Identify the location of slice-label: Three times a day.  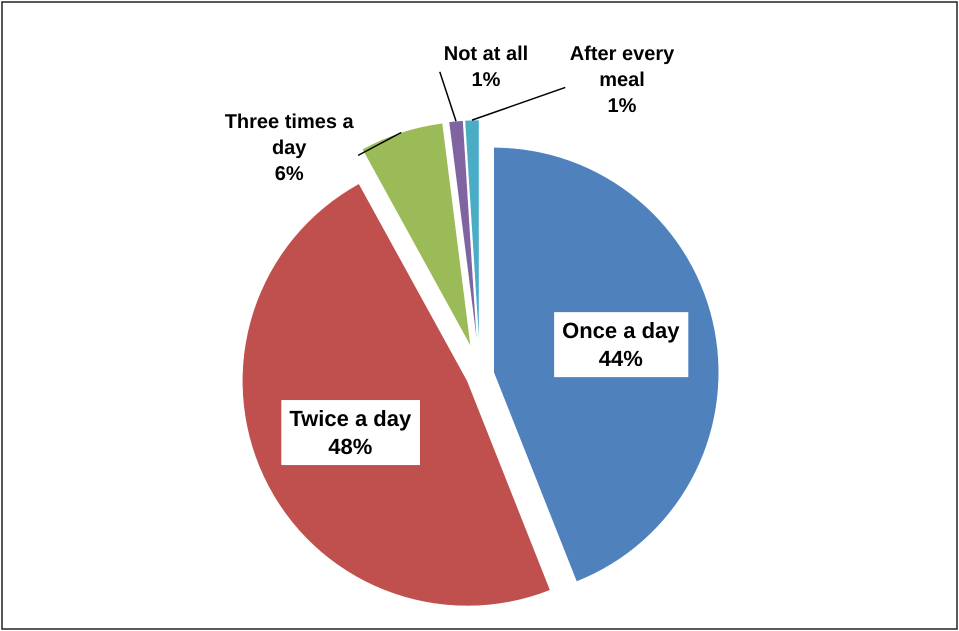
(289, 135).